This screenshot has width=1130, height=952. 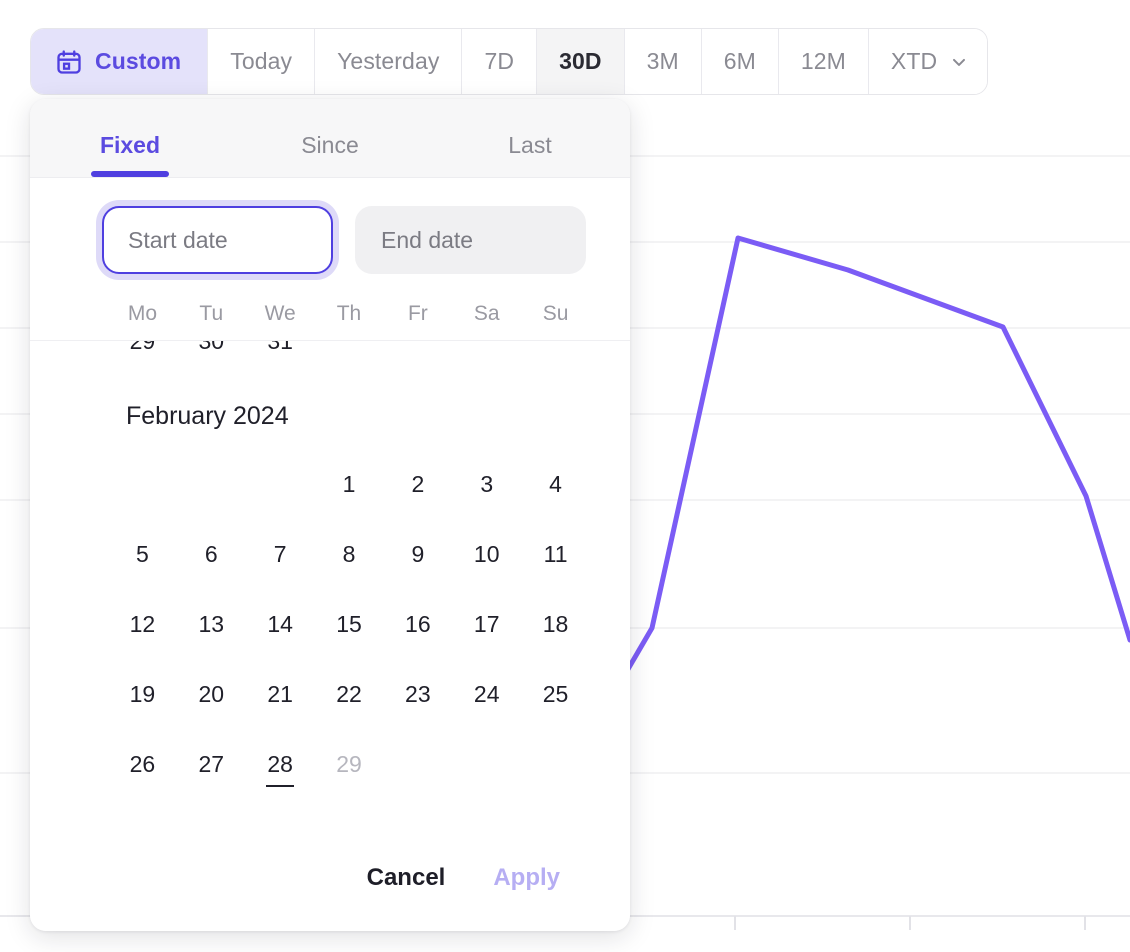 I want to click on start-date-input: Start date, so click(x=217, y=240).